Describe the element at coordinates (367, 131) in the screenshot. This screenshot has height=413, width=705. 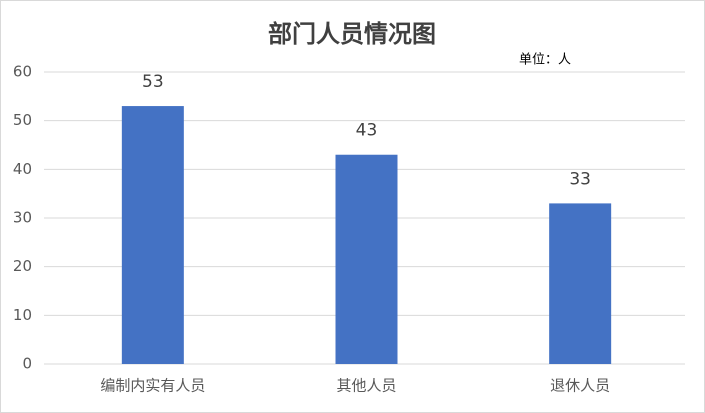
I see `data-label: 43` at that location.